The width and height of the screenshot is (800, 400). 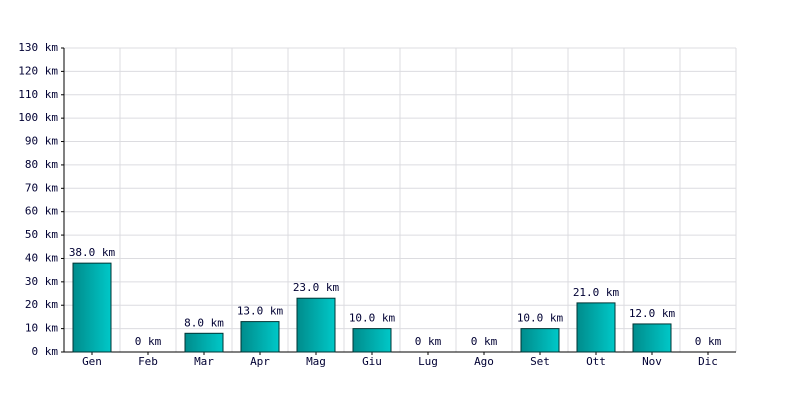 I want to click on y-tick-label: 20 km, so click(x=41, y=304).